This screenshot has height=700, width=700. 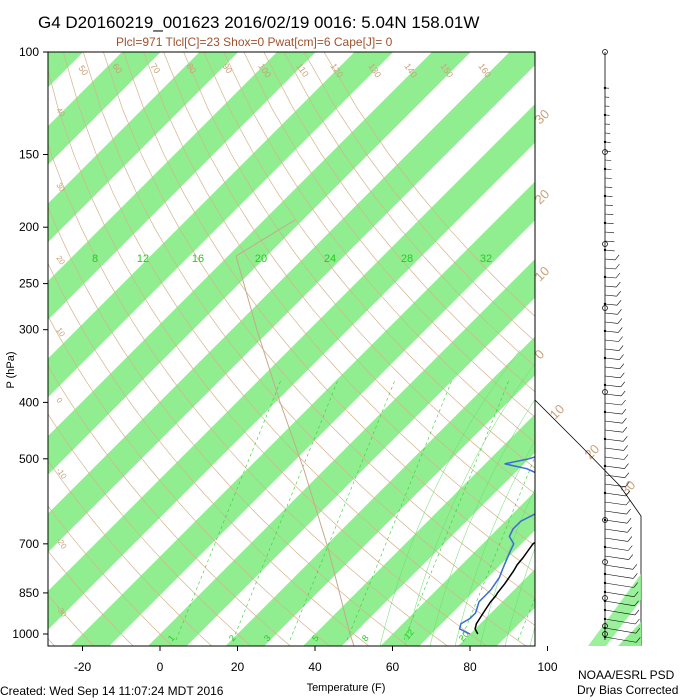 What do you see at coordinates (191, 68) in the screenshot?
I see `dry-adiabat-label: 80` at bounding box center [191, 68].